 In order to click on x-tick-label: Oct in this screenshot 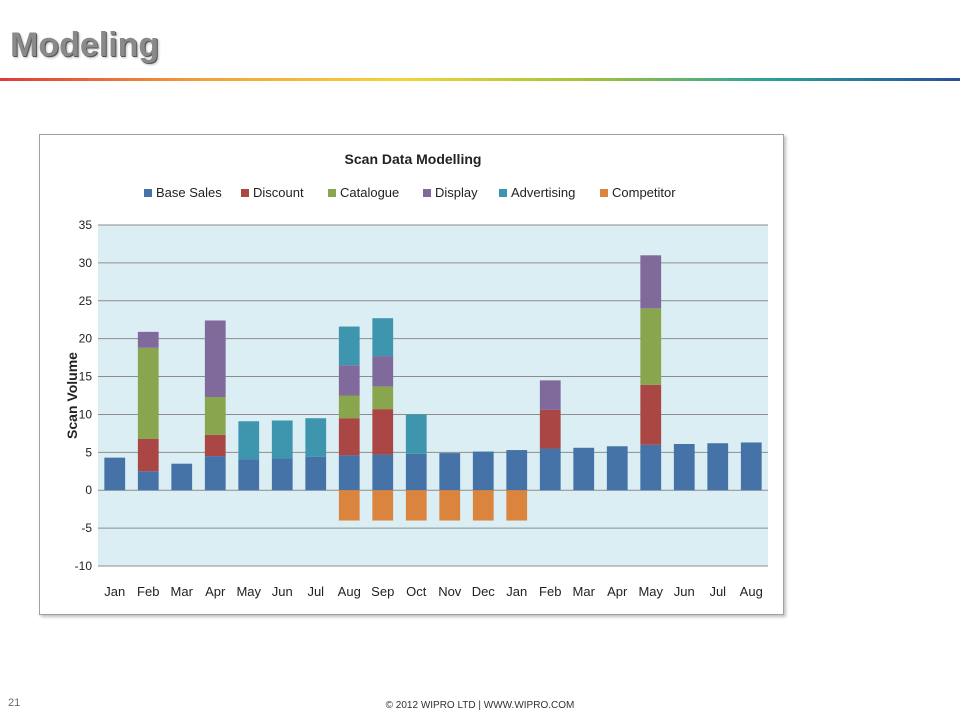, I will do `click(416, 591)`.